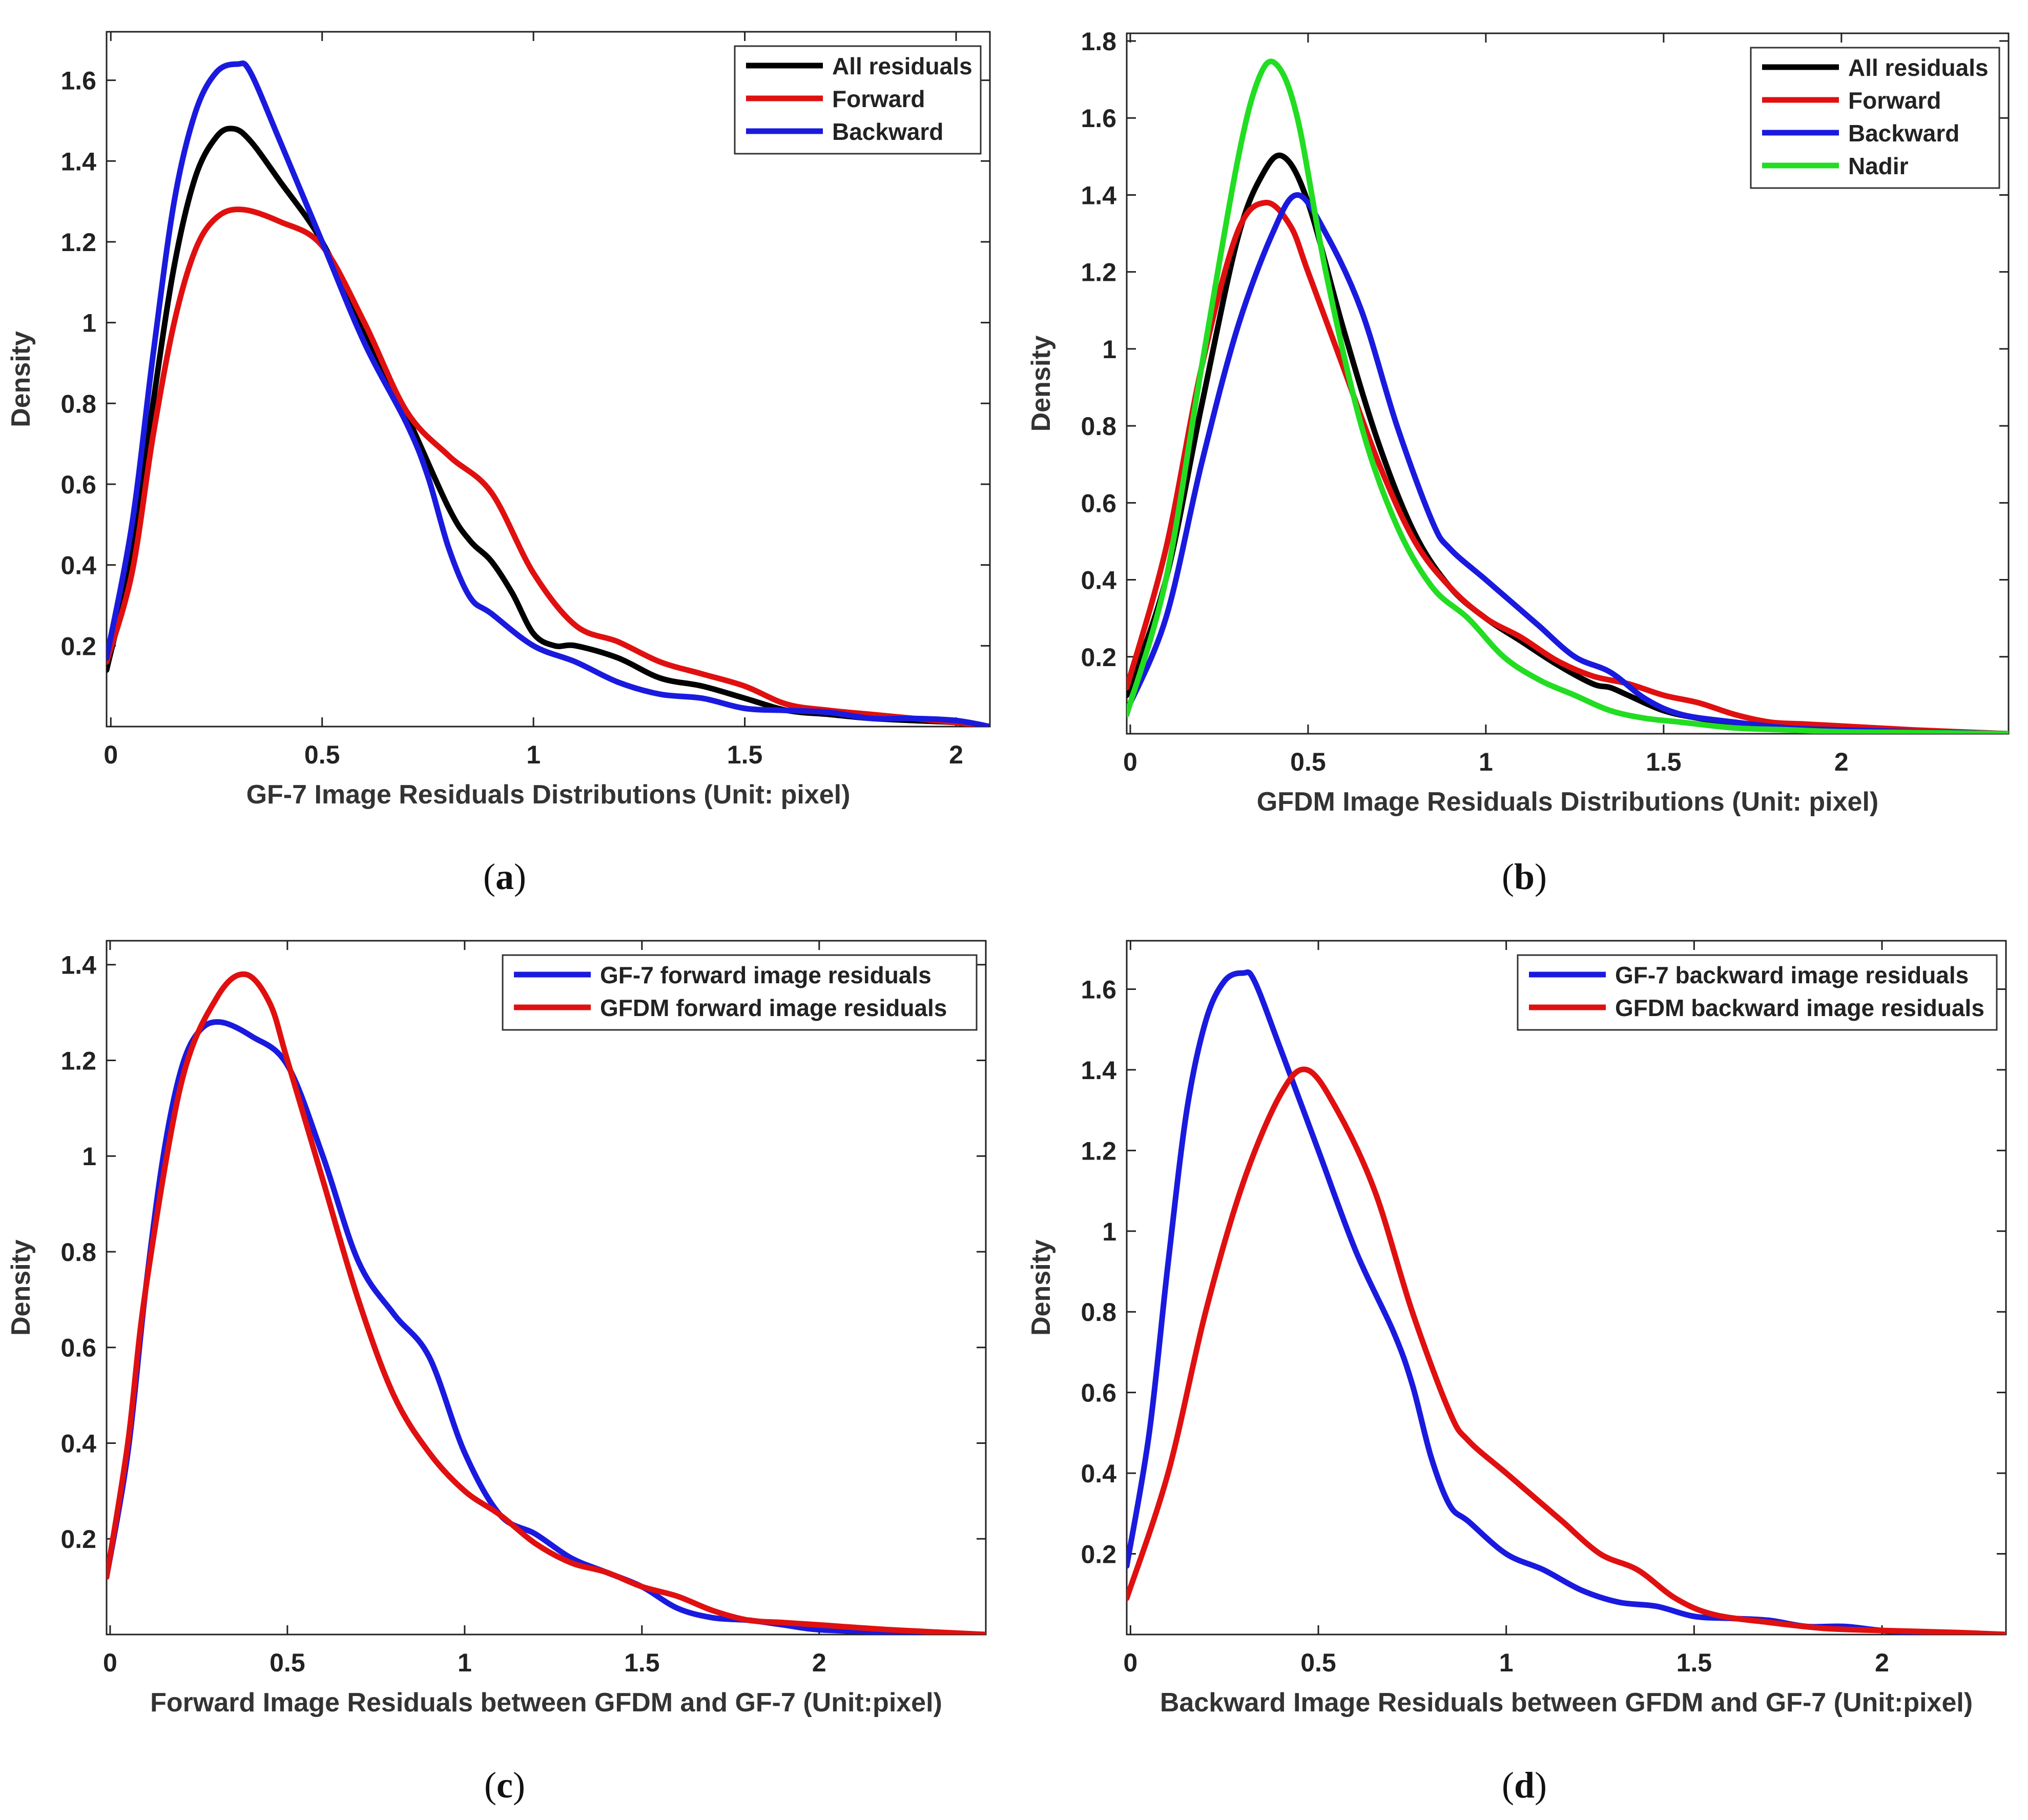 The image size is (2028, 1820). What do you see at coordinates (1792, 975) in the screenshot?
I see `legend-label: GF-7 backward image residuals` at bounding box center [1792, 975].